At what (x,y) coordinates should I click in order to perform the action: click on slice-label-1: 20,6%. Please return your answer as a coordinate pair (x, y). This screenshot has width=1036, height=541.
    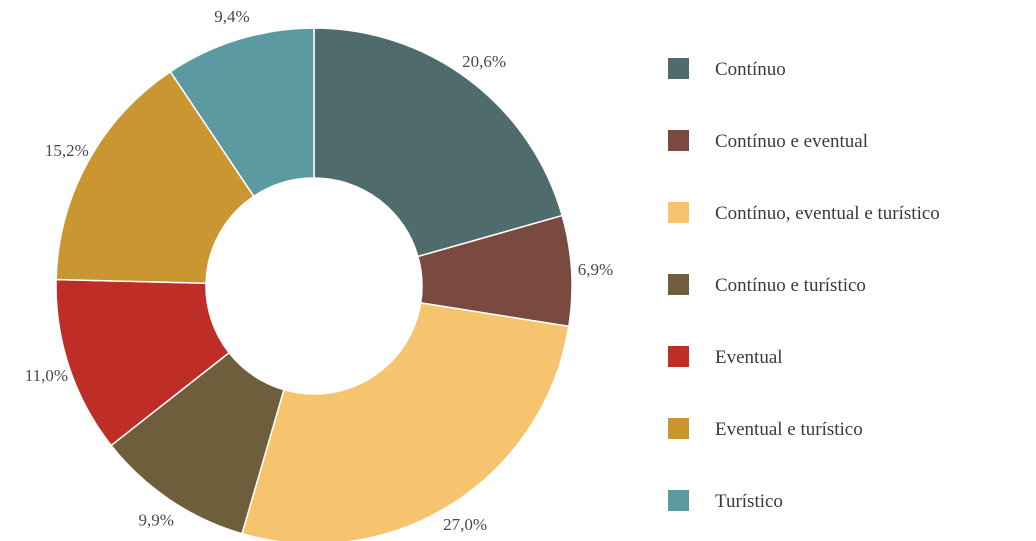
    Looking at the image, I should click on (484, 61).